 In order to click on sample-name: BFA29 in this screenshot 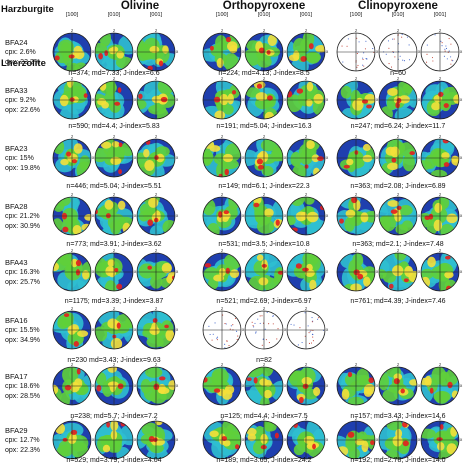, I will do `click(16, 430)`.